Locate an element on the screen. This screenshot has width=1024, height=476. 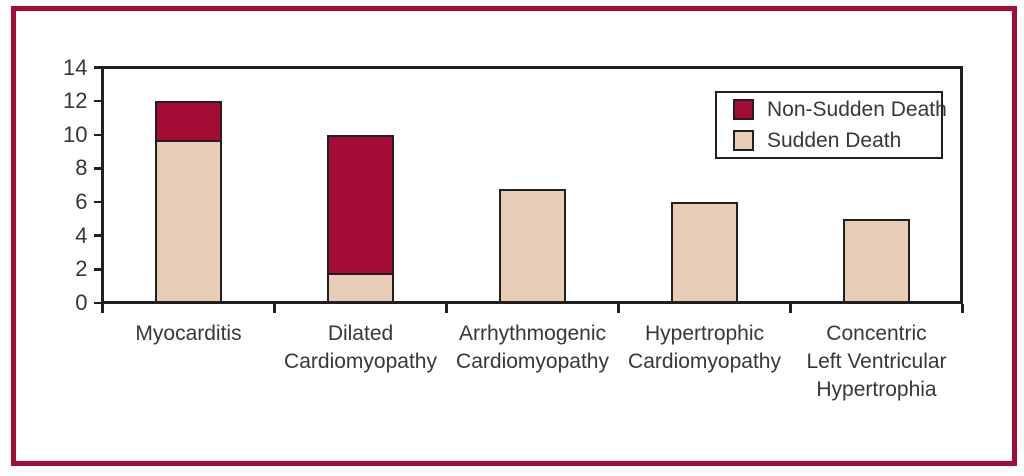
y-axis-tick-label: 0 is located at coordinates (81, 302).